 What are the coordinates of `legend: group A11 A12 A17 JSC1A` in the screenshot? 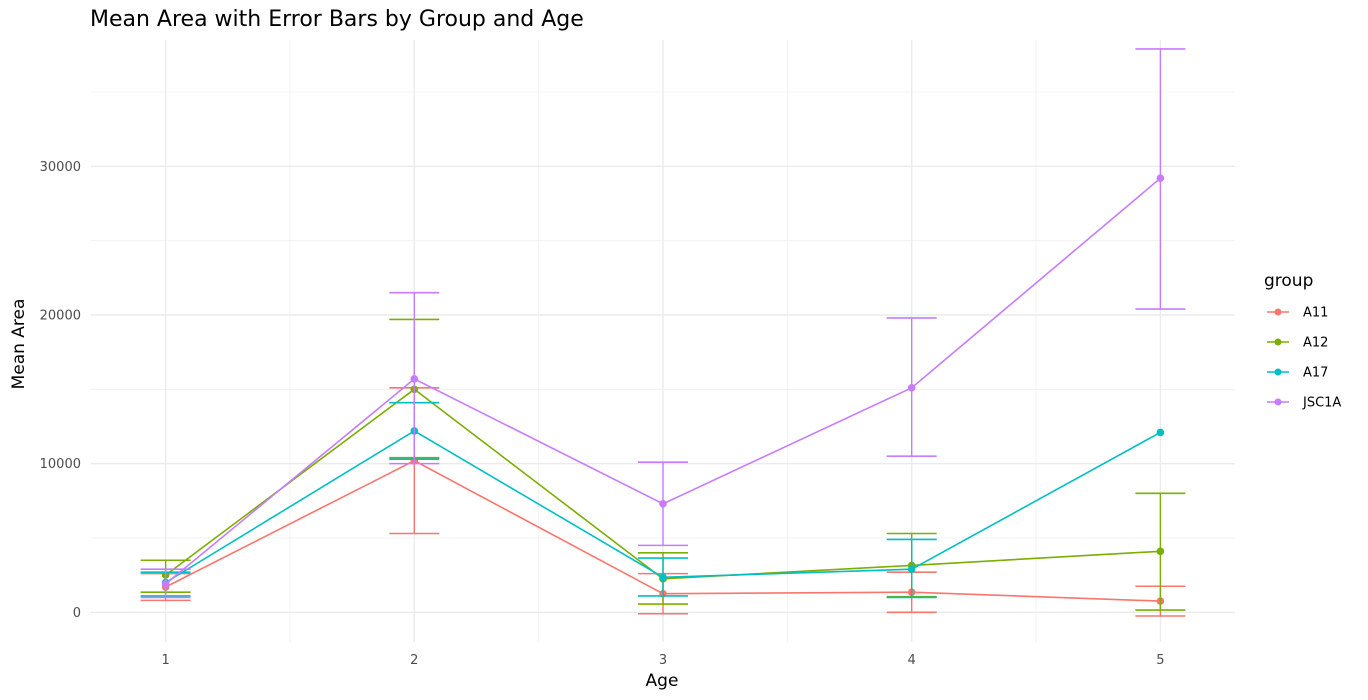 It's located at (1302, 341).